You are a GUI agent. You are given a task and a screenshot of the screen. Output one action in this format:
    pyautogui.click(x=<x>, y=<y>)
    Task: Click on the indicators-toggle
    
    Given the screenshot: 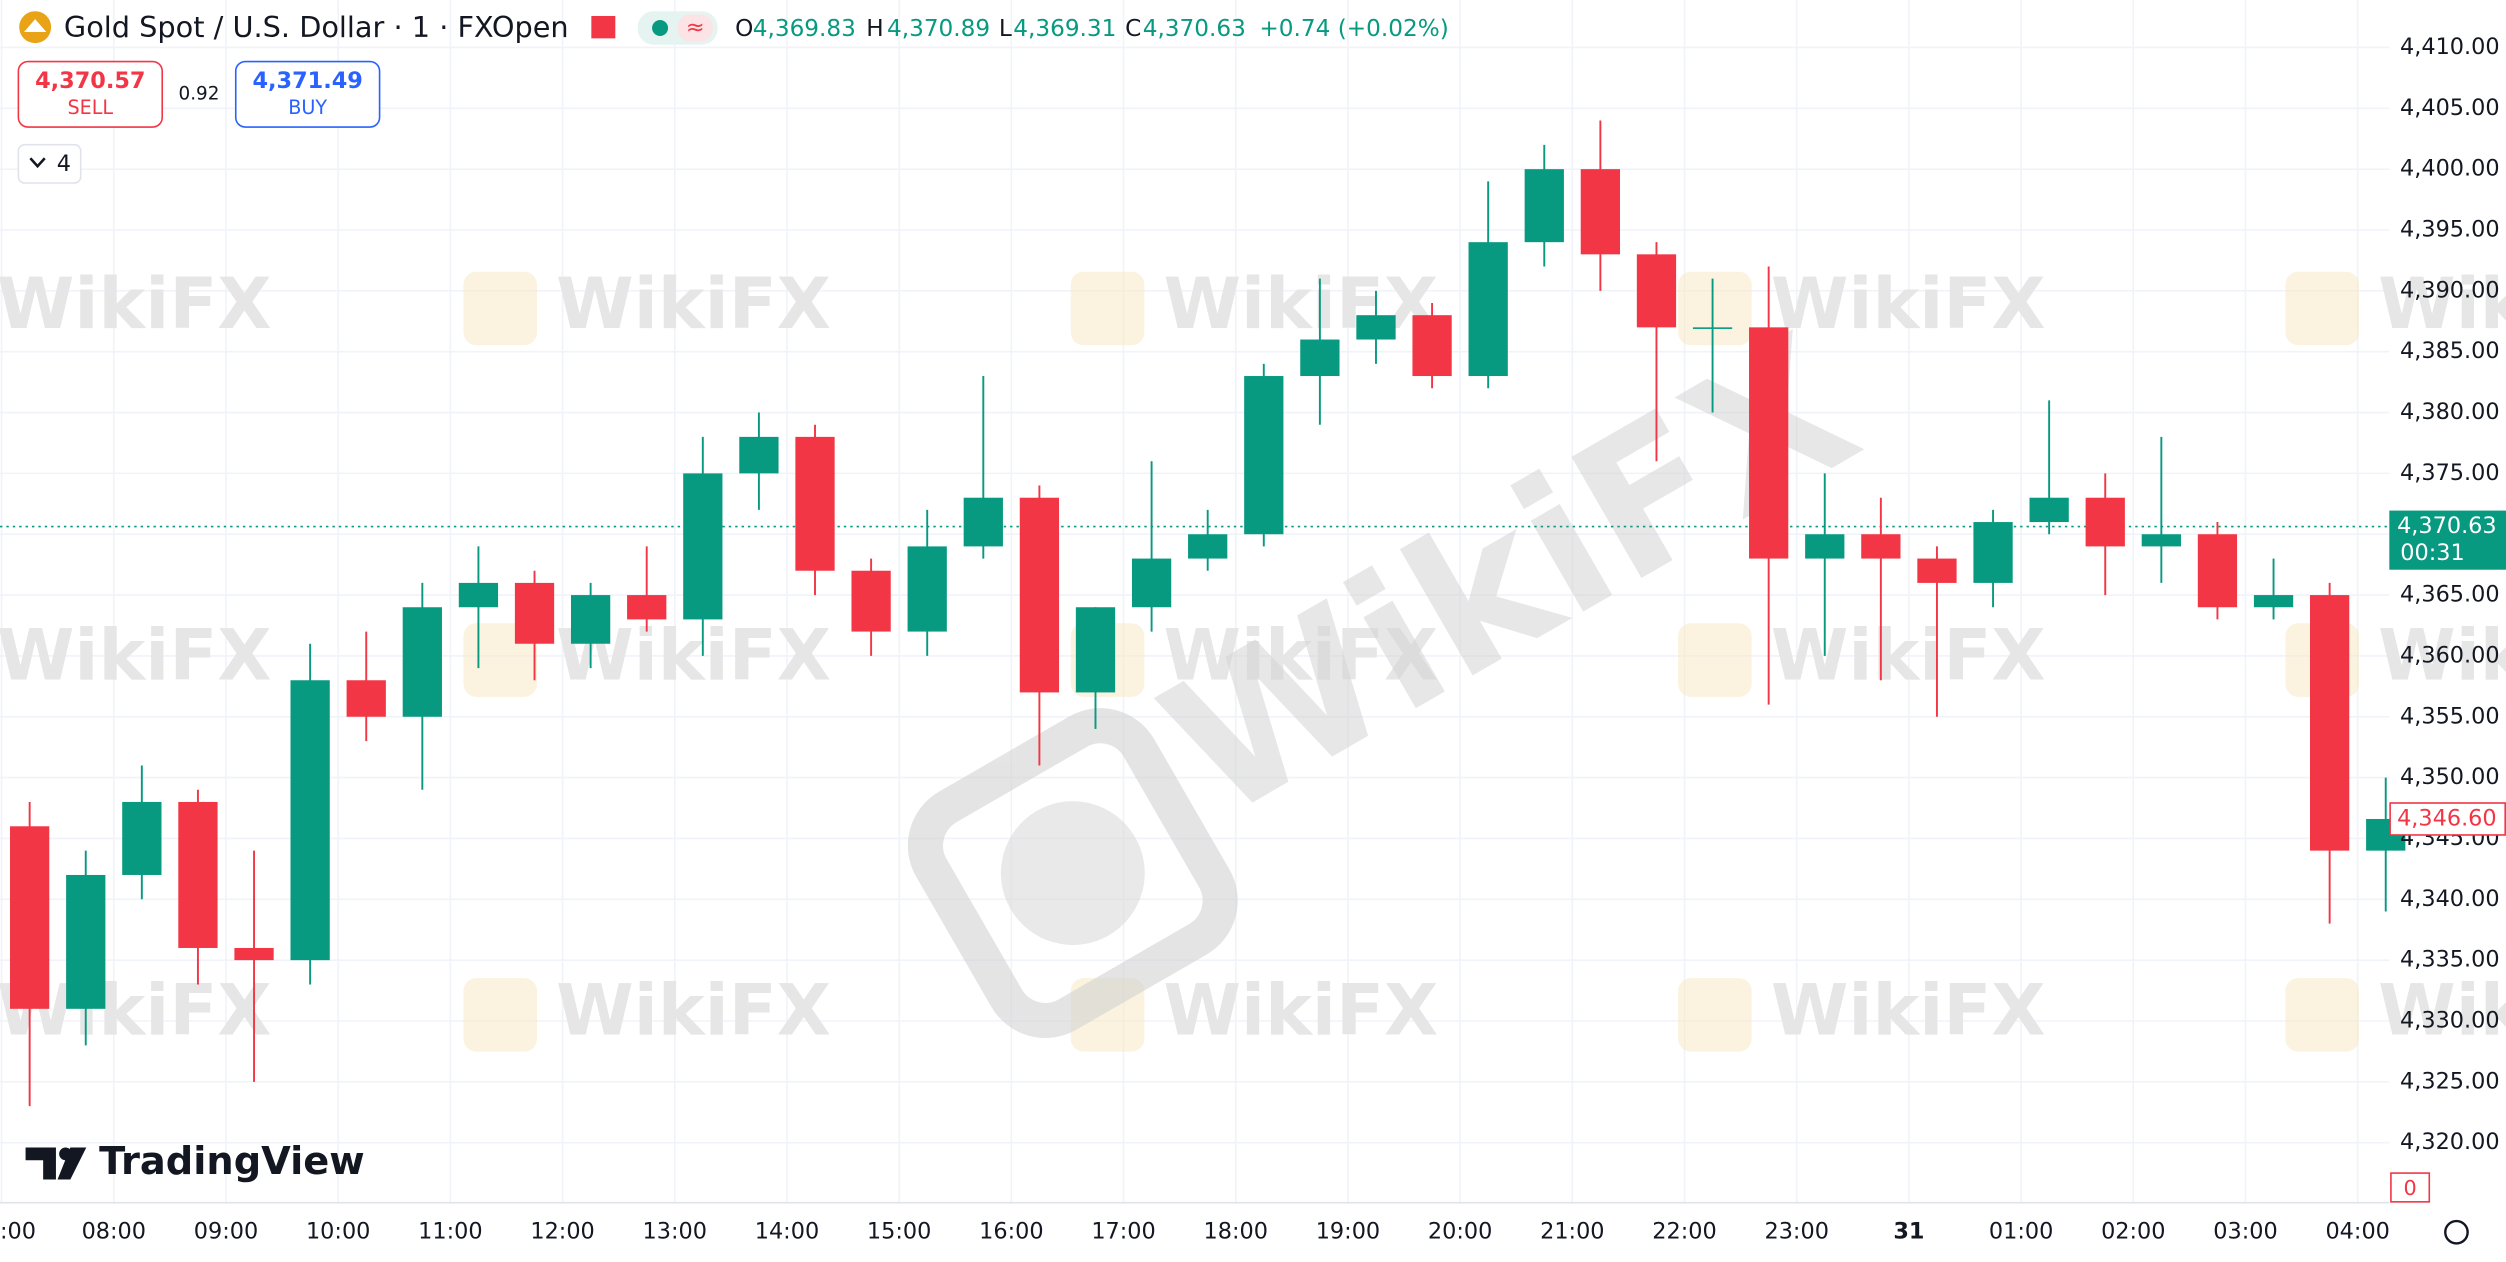 What is the action you would take?
    pyautogui.click(x=49, y=163)
    